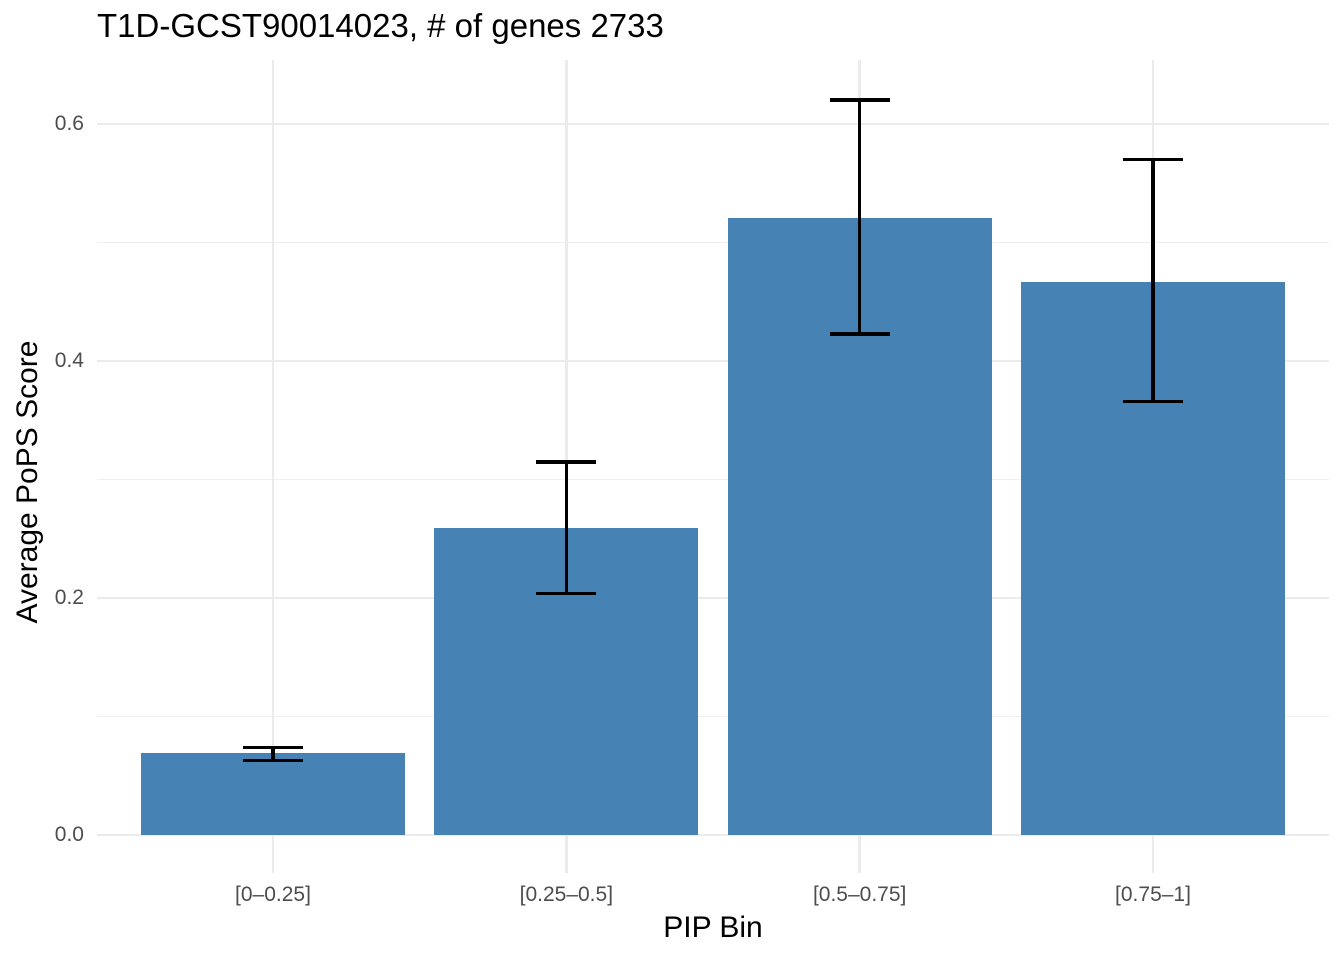  I want to click on x-tick-label: [0.25–0.5], so click(566, 894).